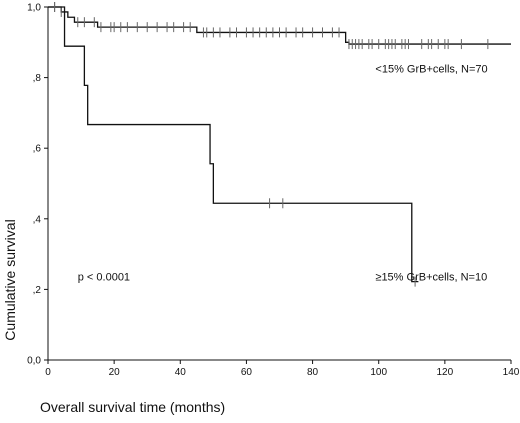 Image resolution: width=520 pixels, height=423 pixels. I want to click on x-tick-label: 120, so click(445, 372).